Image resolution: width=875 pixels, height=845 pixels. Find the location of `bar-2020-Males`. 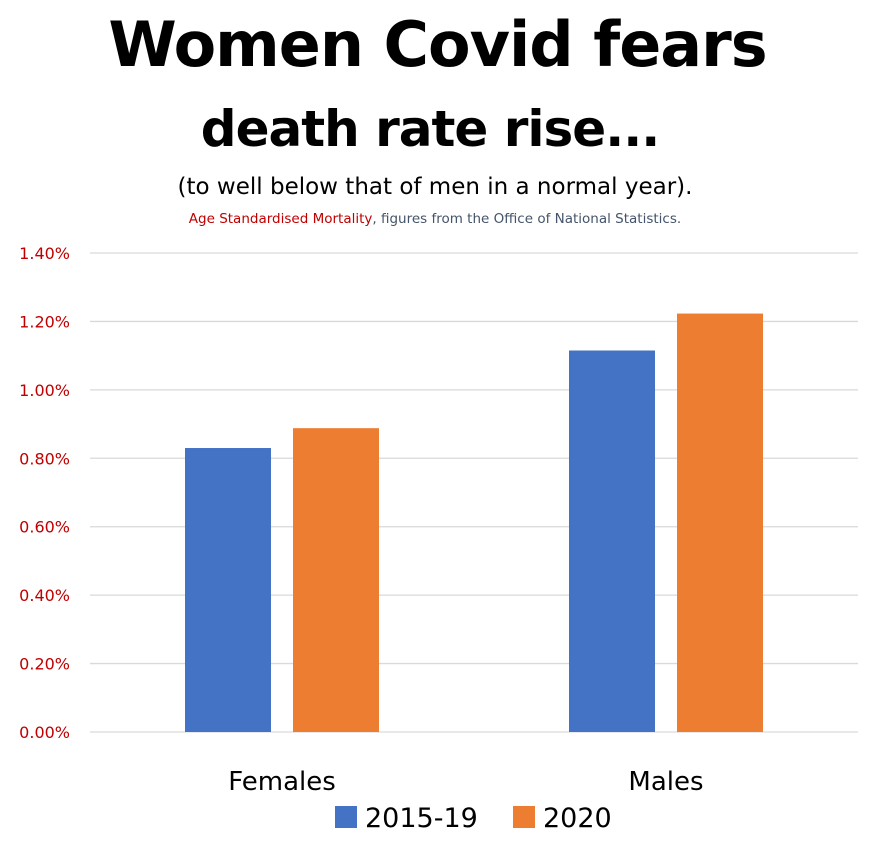

bar-2020-Males is located at coordinates (720, 522).